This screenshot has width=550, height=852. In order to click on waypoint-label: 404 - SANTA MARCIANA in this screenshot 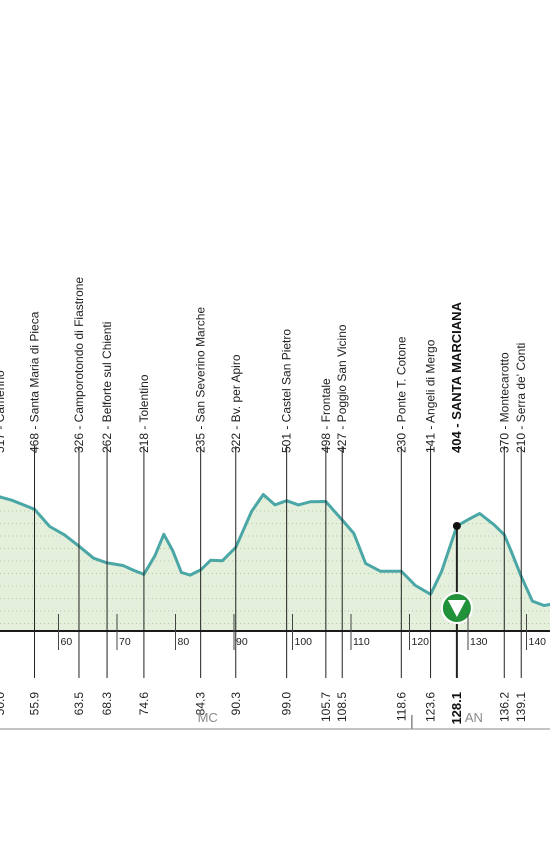, I will do `click(456, 377)`.